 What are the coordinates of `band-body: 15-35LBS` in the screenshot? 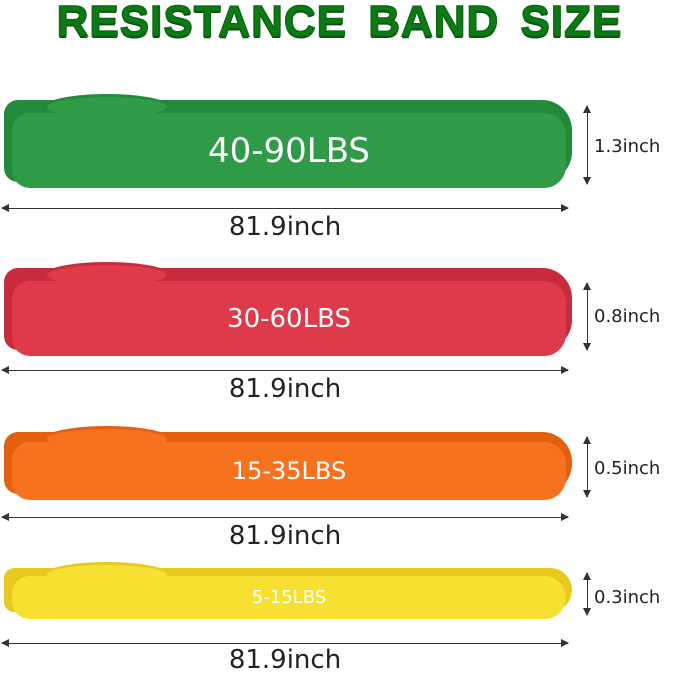 It's located at (289, 471).